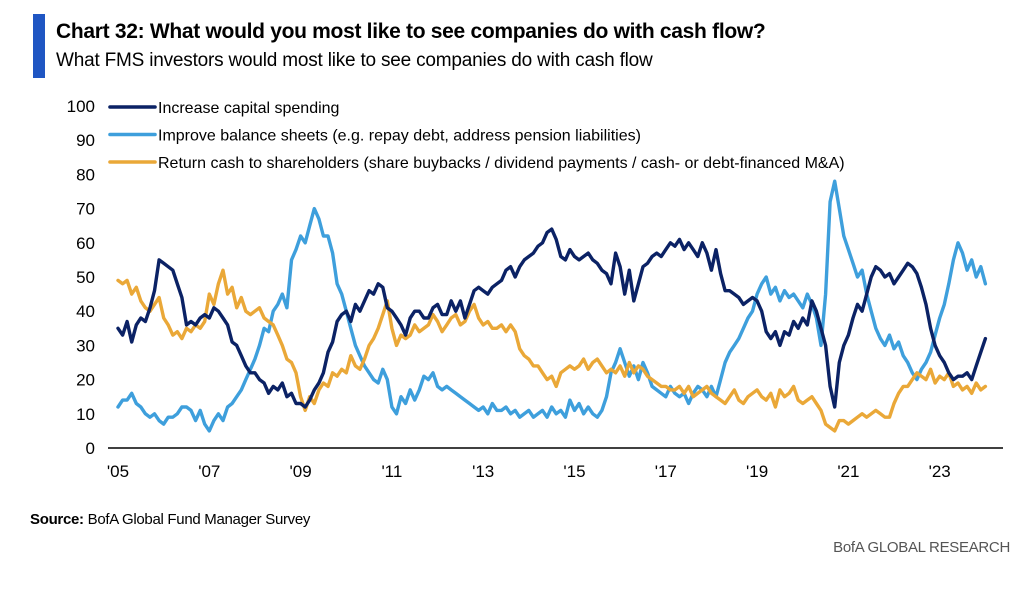 The height and width of the screenshot is (590, 1026). What do you see at coordinates (85, 277) in the screenshot?
I see `y-tick-label: 50` at bounding box center [85, 277].